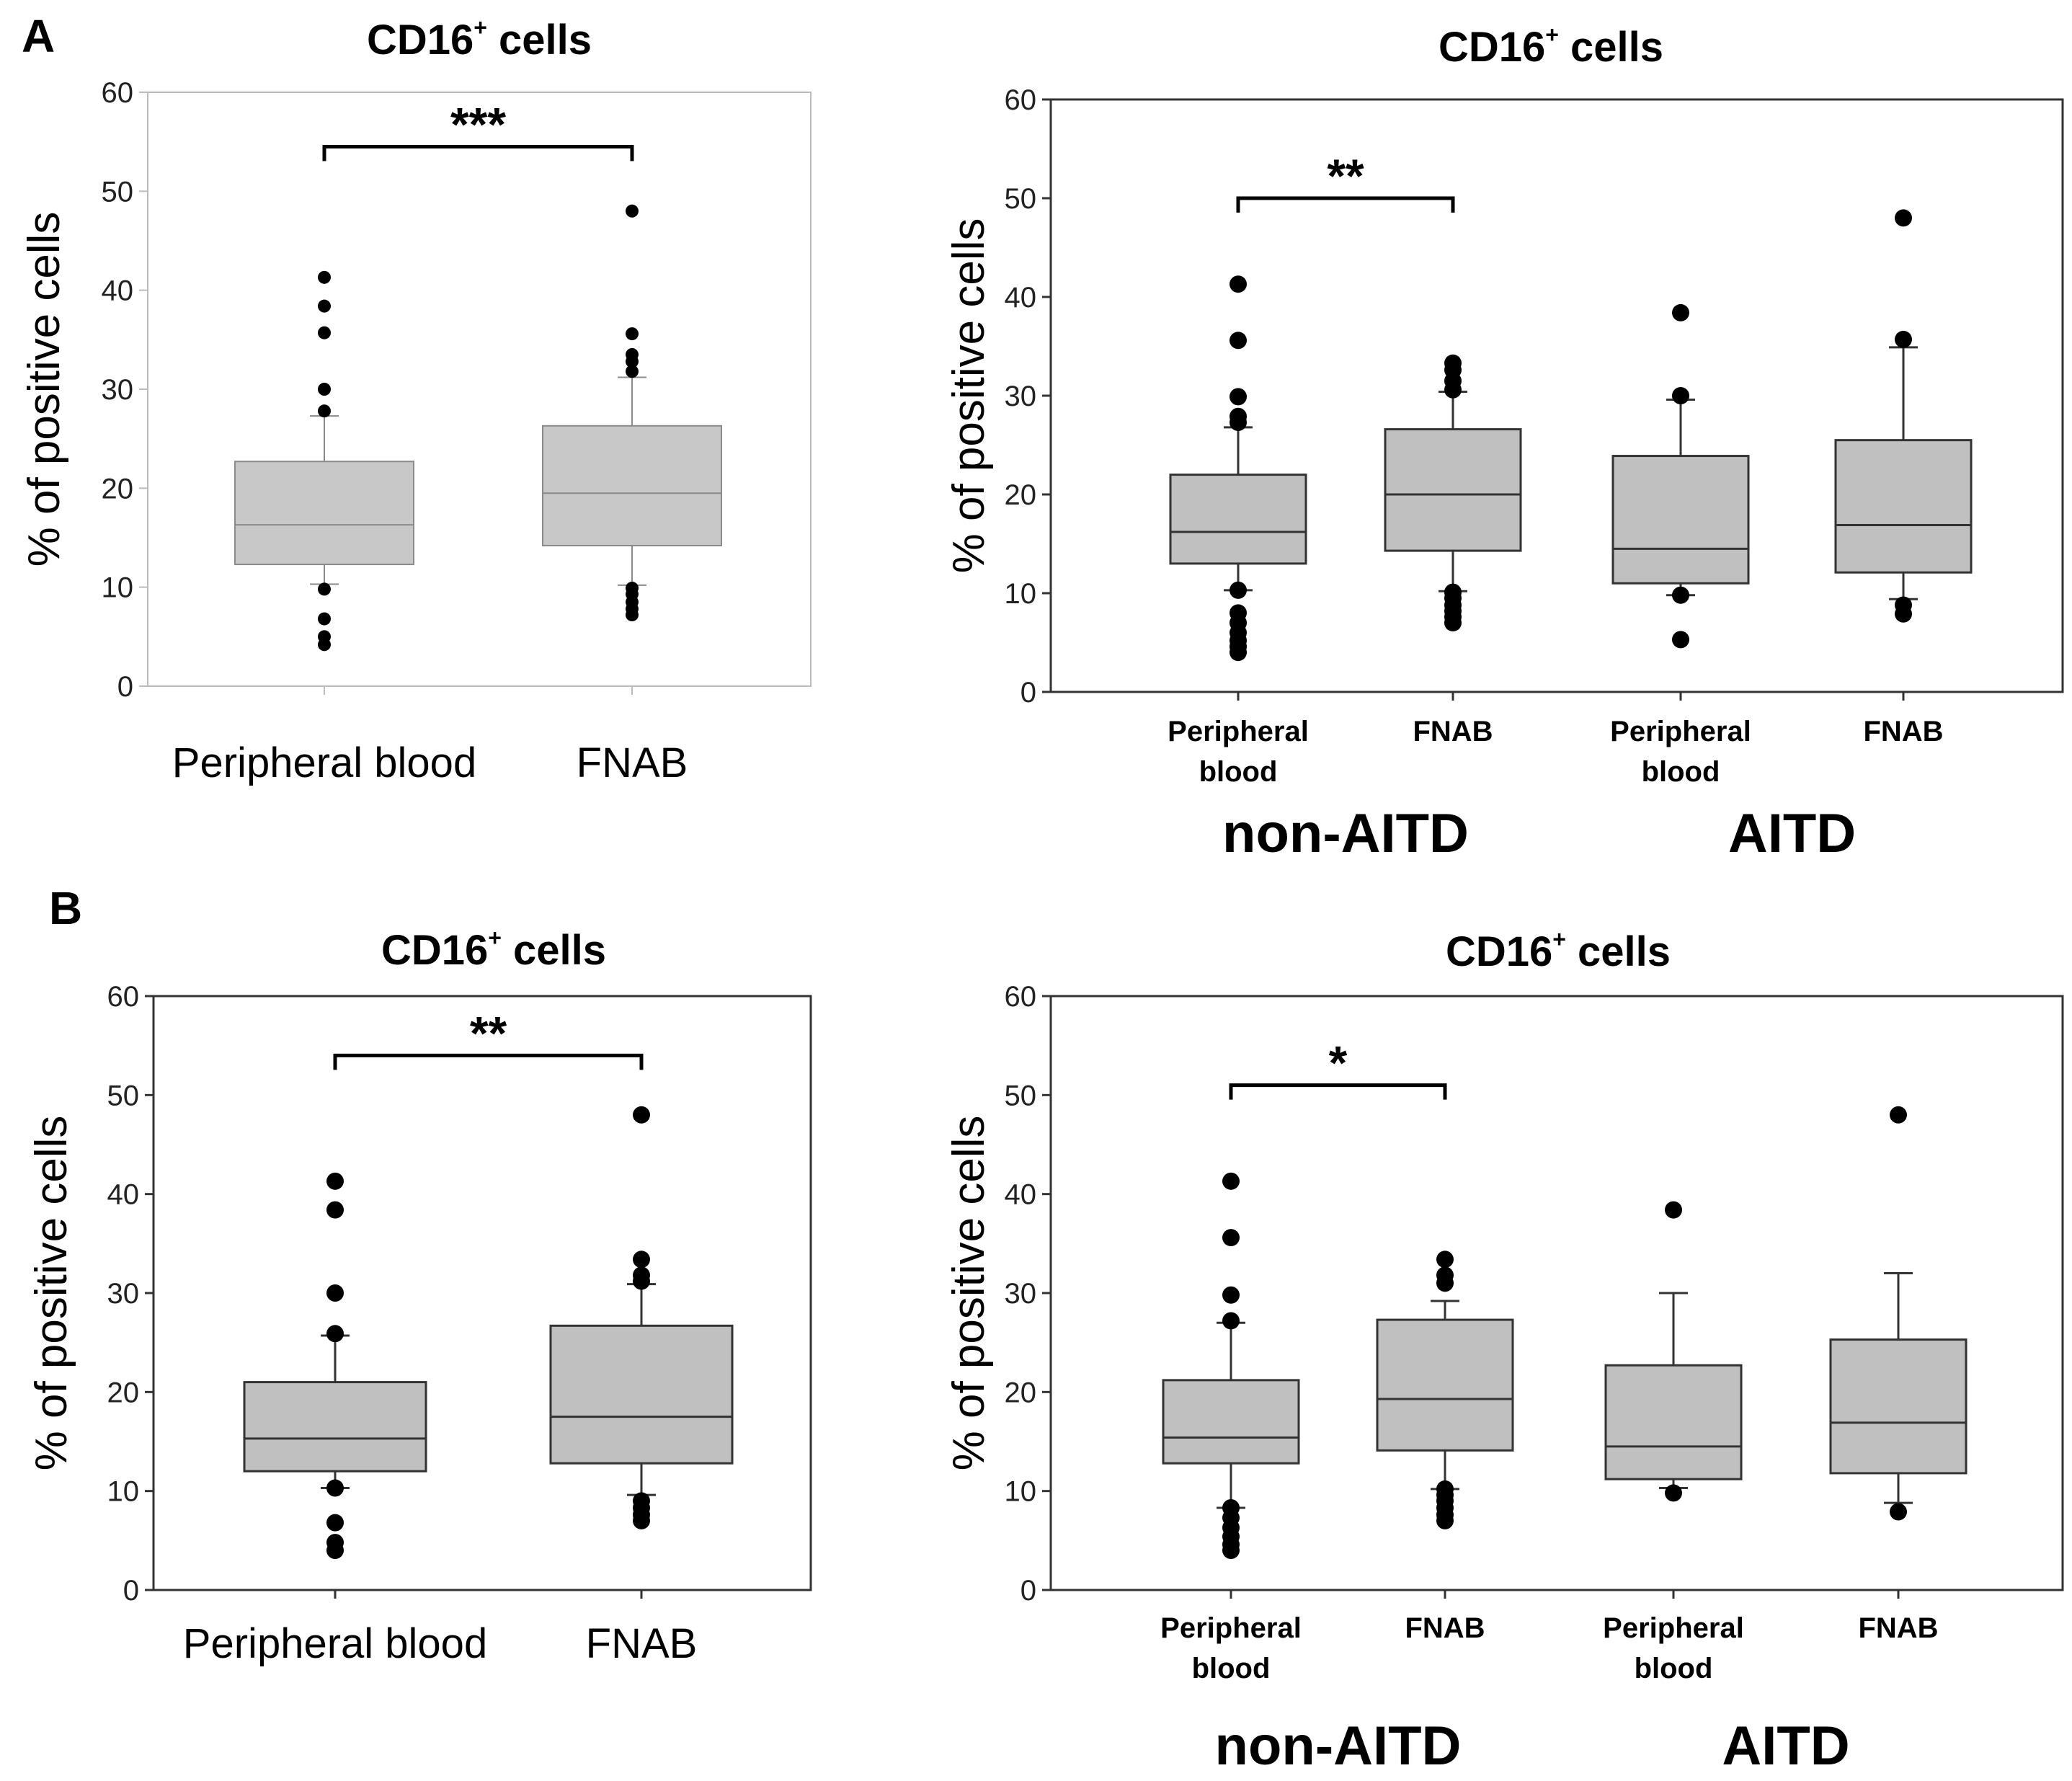 This screenshot has width=2072, height=1781. What do you see at coordinates (1338, 1746) in the screenshot?
I see `group-label: non-AITD` at bounding box center [1338, 1746].